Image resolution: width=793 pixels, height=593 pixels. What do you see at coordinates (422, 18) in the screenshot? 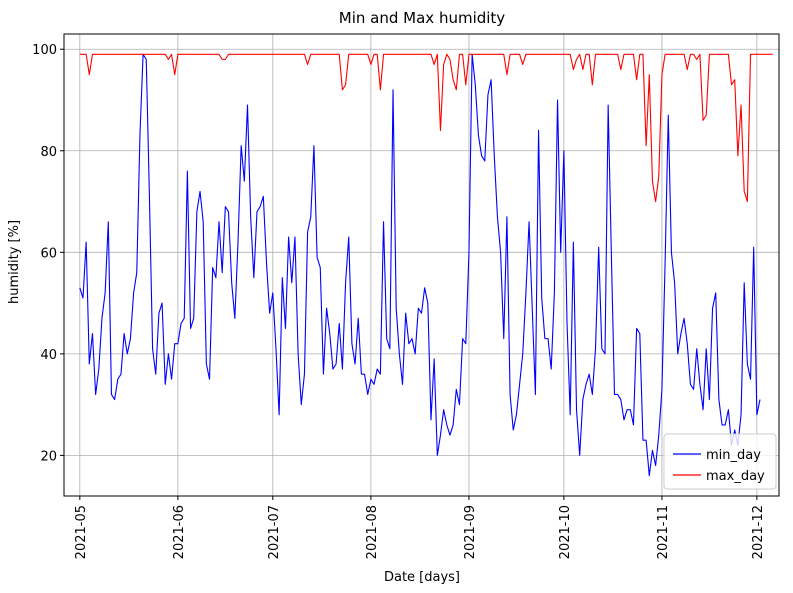
I see `chart-title: Min and Max humidity` at bounding box center [422, 18].